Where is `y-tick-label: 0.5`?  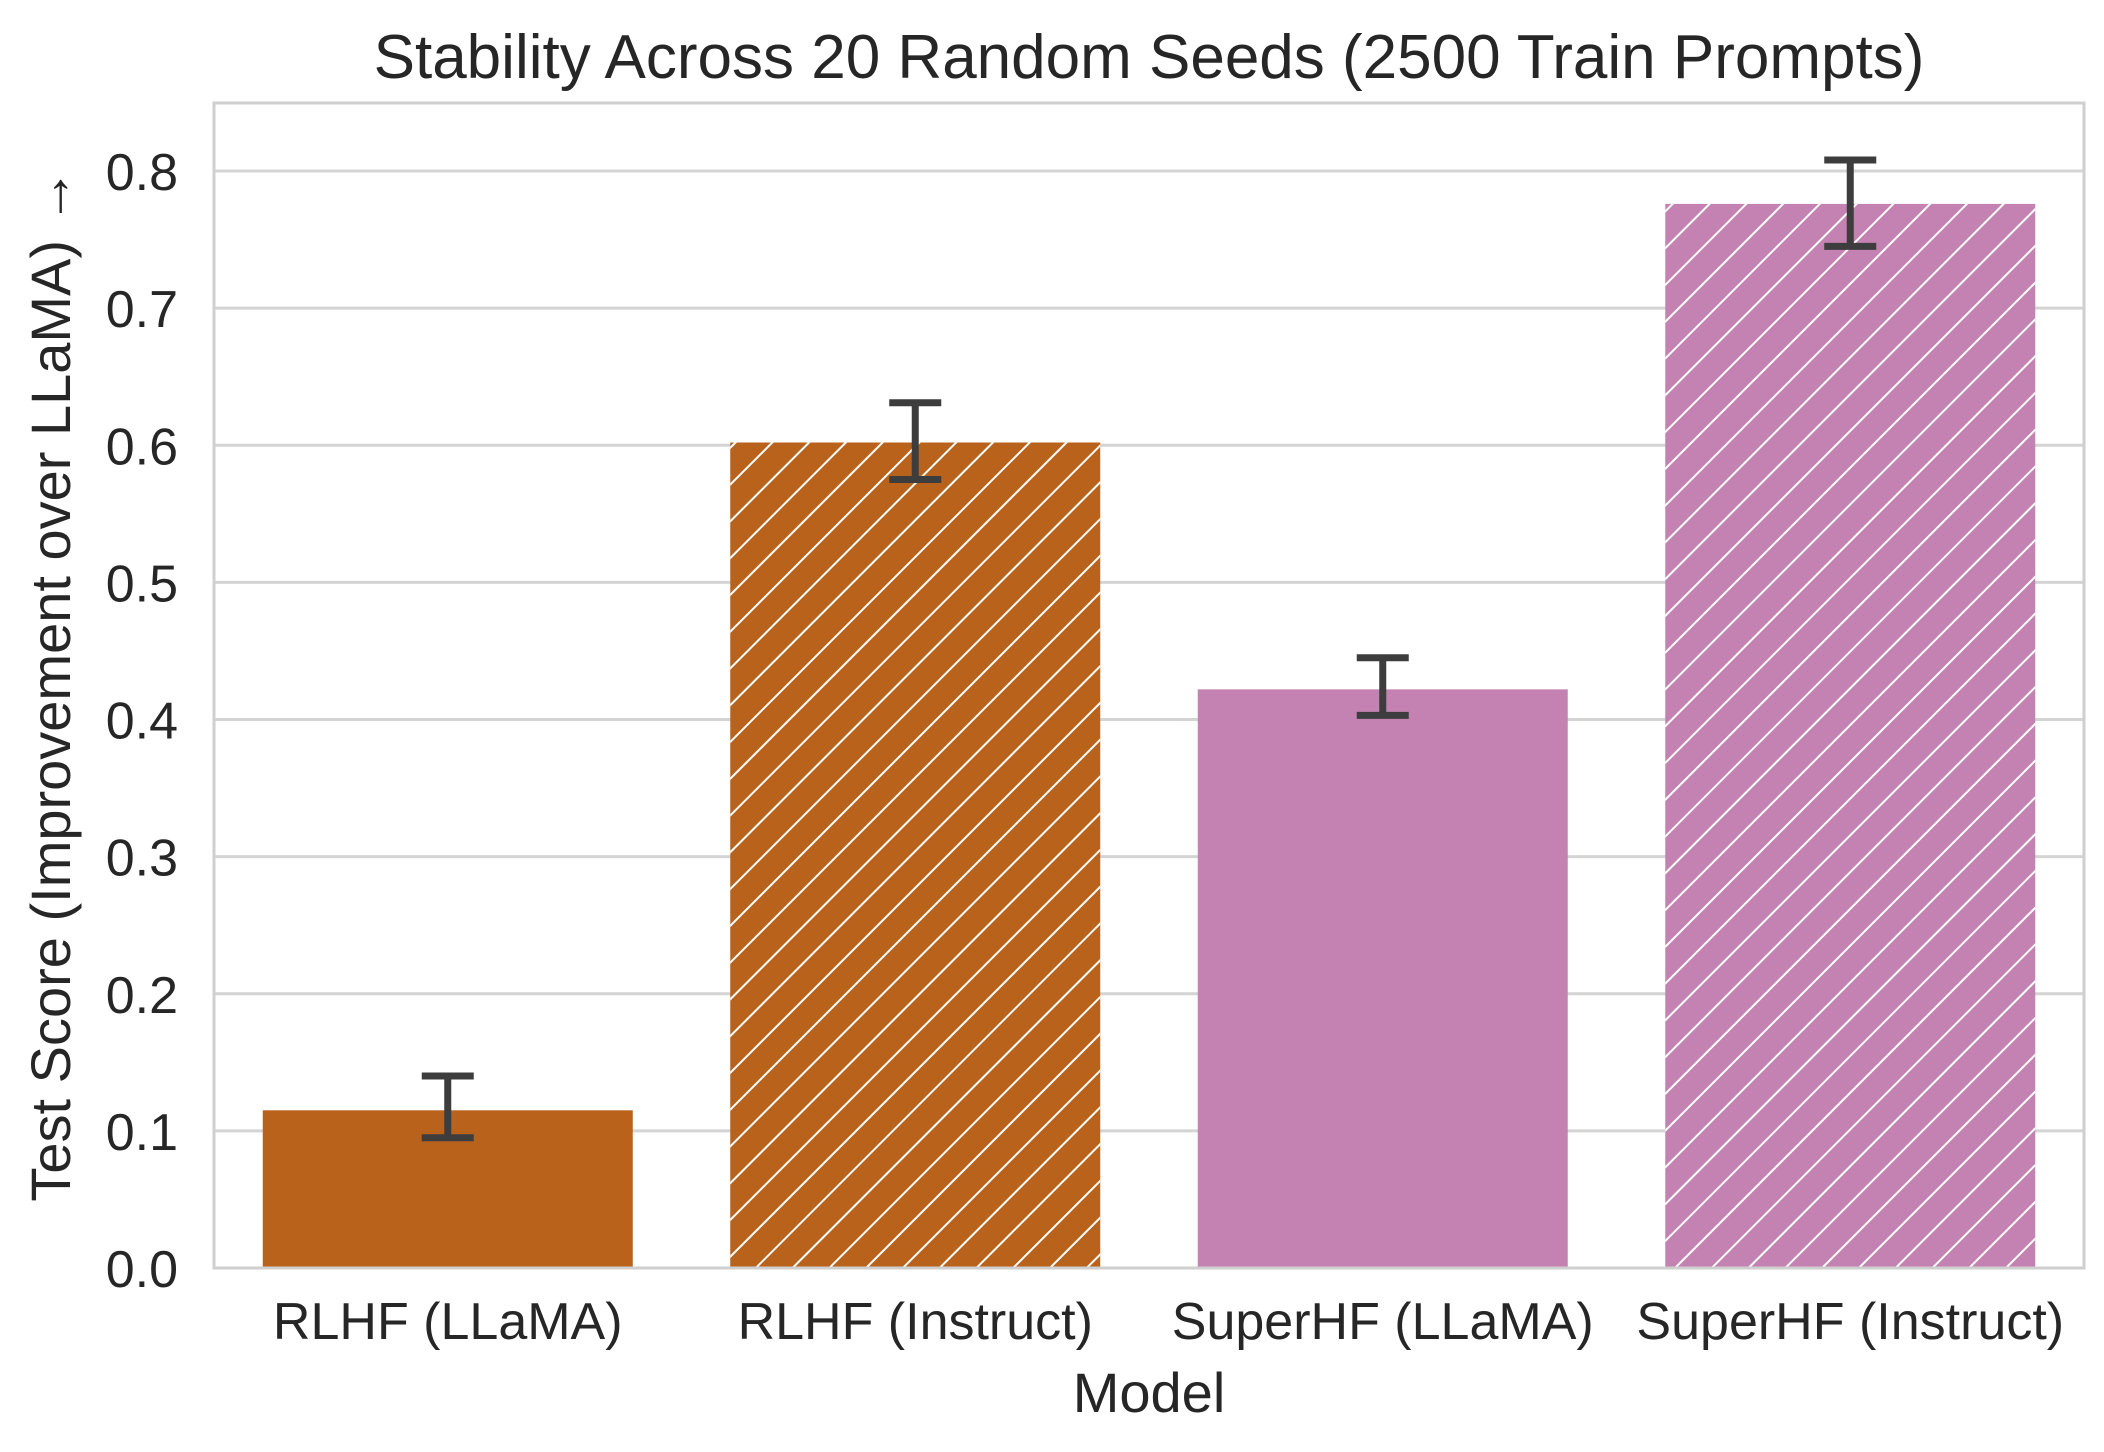 y-tick-label: 0.5 is located at coordinates (142, 584).